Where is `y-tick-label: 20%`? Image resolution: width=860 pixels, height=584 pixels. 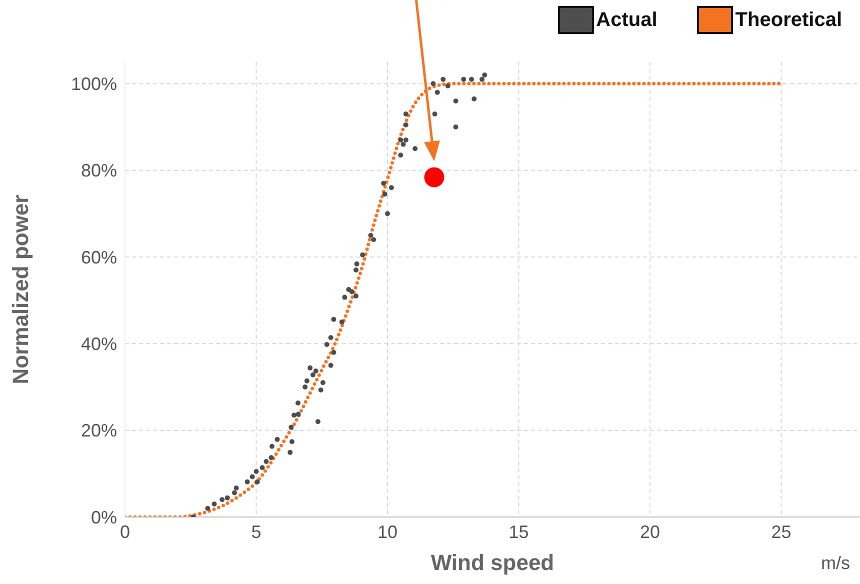 y-tick-label: 20% is located at coordinates (98, 430).